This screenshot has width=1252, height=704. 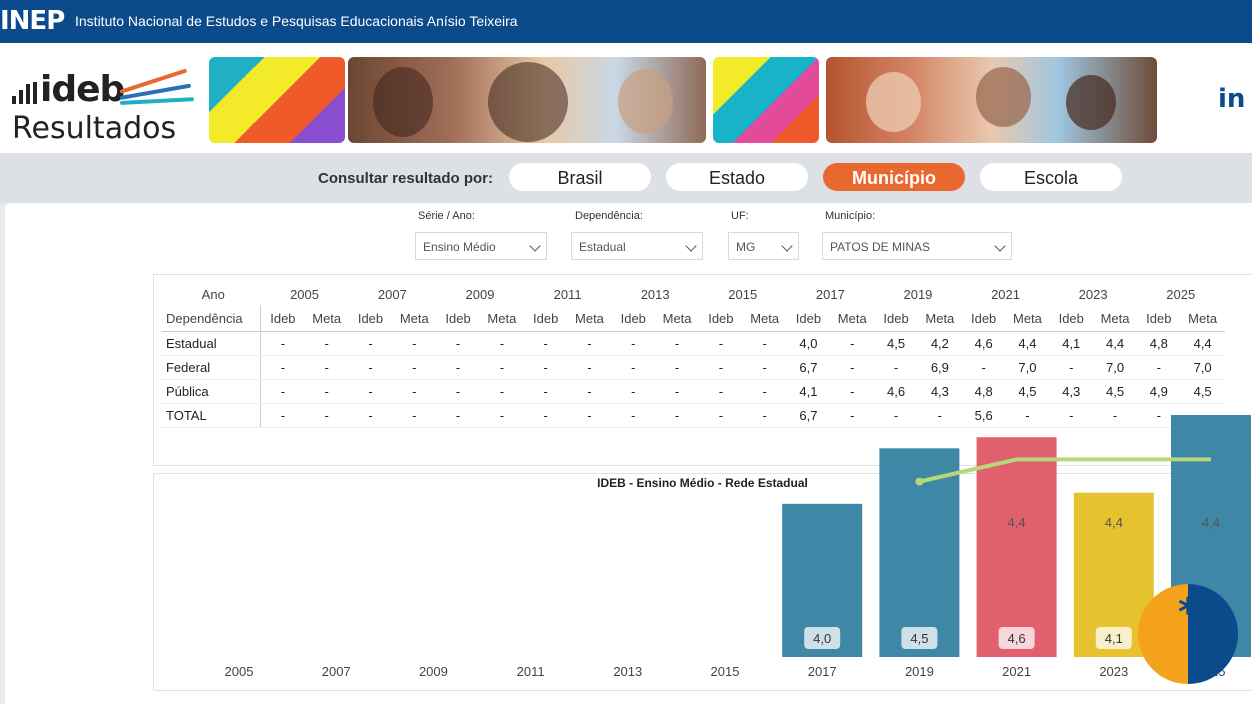 What do you see at coordinates (763, 246) in the screenshot?
I see `filter-uf-select: MG` at bounding box center [763, 246].